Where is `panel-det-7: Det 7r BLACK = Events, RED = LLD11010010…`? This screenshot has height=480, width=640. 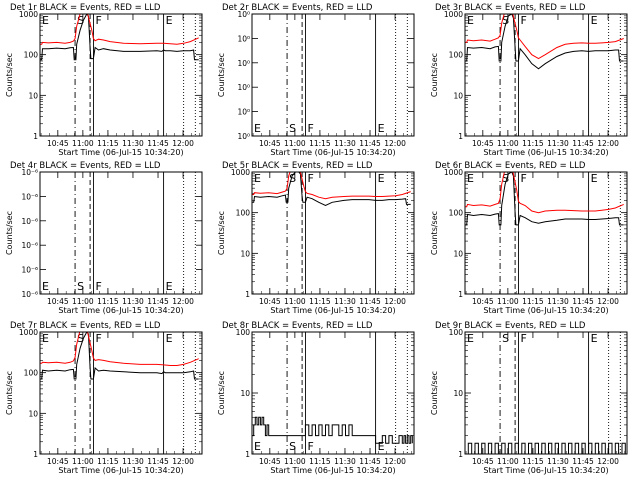 panel-det-7: Det 7r BLACK = Events, RED = LLD11010010… is located at coordinates (104, 398).